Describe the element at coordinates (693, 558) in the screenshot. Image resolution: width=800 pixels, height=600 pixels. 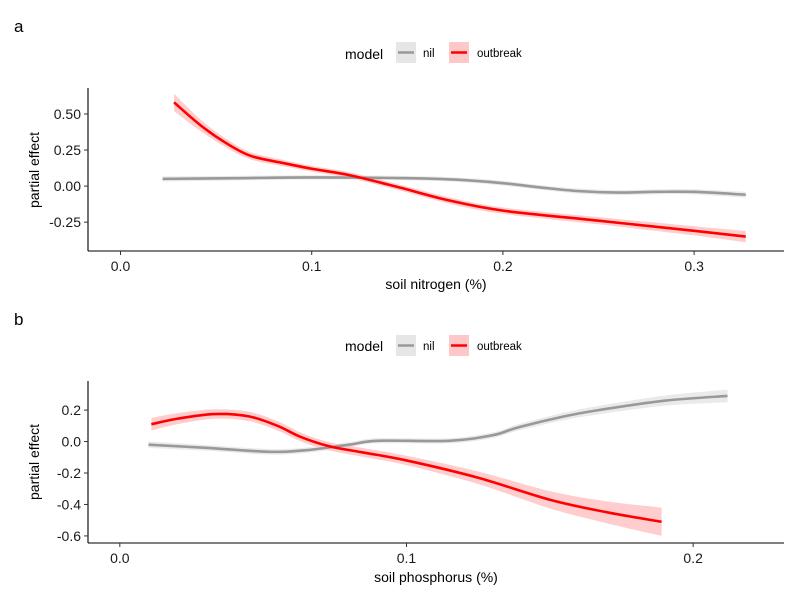
I see `x-tick-label-b: 0.2` at that location.